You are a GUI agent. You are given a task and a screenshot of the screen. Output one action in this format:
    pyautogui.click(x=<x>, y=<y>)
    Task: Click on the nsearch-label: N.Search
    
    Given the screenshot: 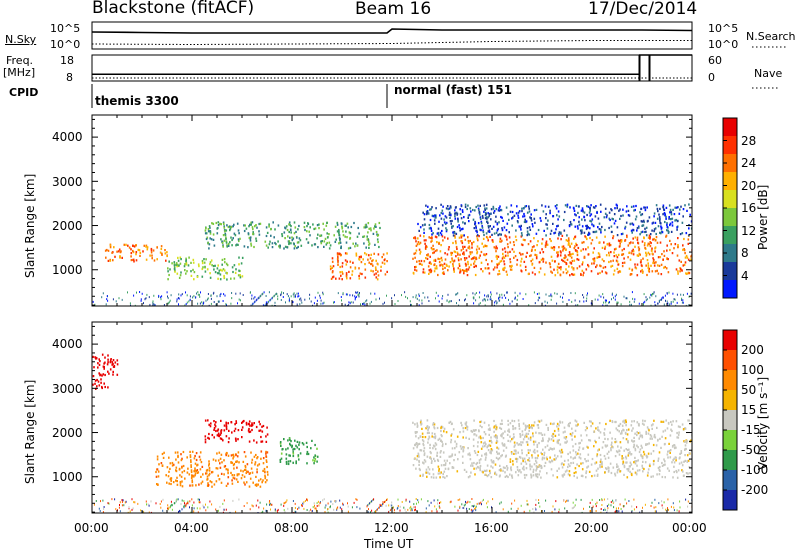 What is the action you would take?
    pyautogui.click(x=771, y=36)
    